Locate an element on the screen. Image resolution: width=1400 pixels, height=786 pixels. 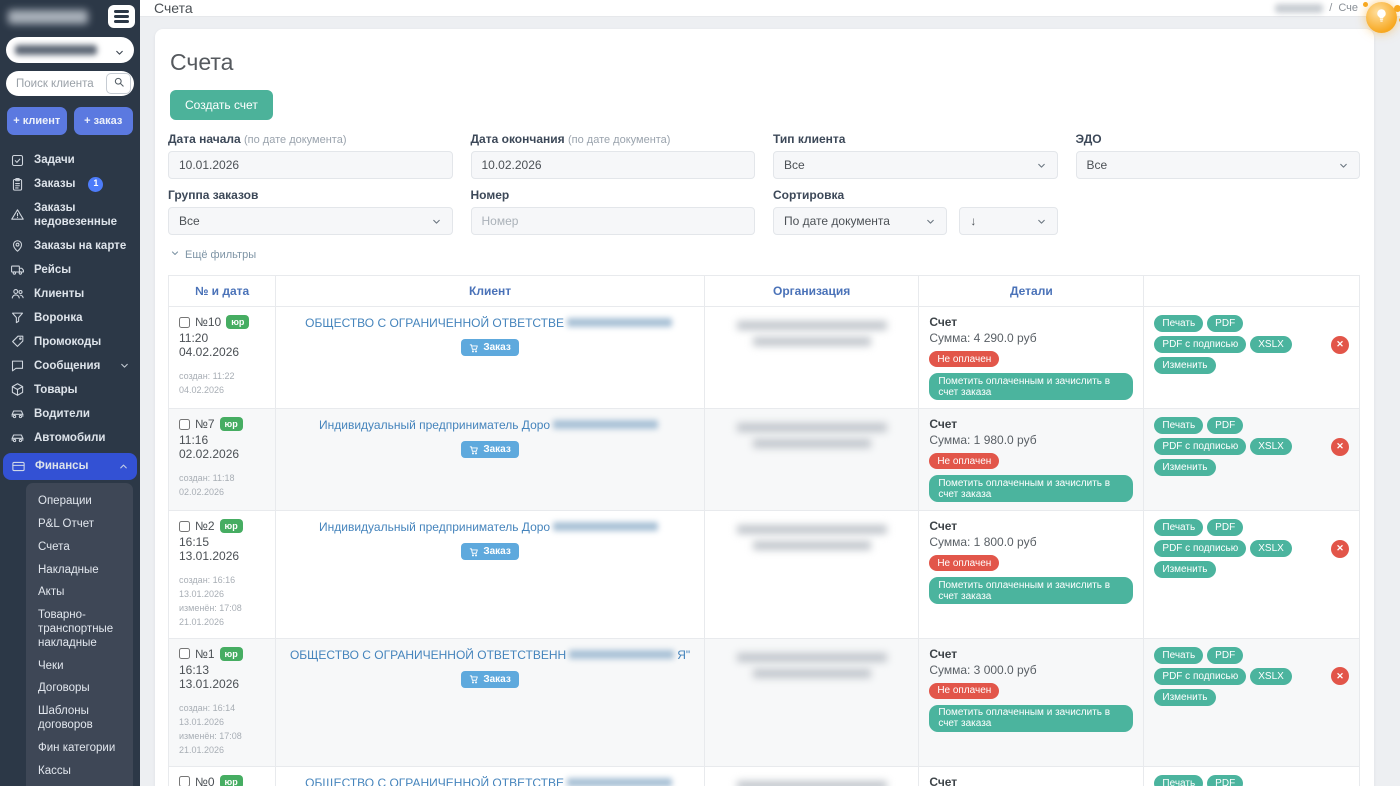
submenu-item: Товарно-транспортные накладные is located at coordinates (76, 629).